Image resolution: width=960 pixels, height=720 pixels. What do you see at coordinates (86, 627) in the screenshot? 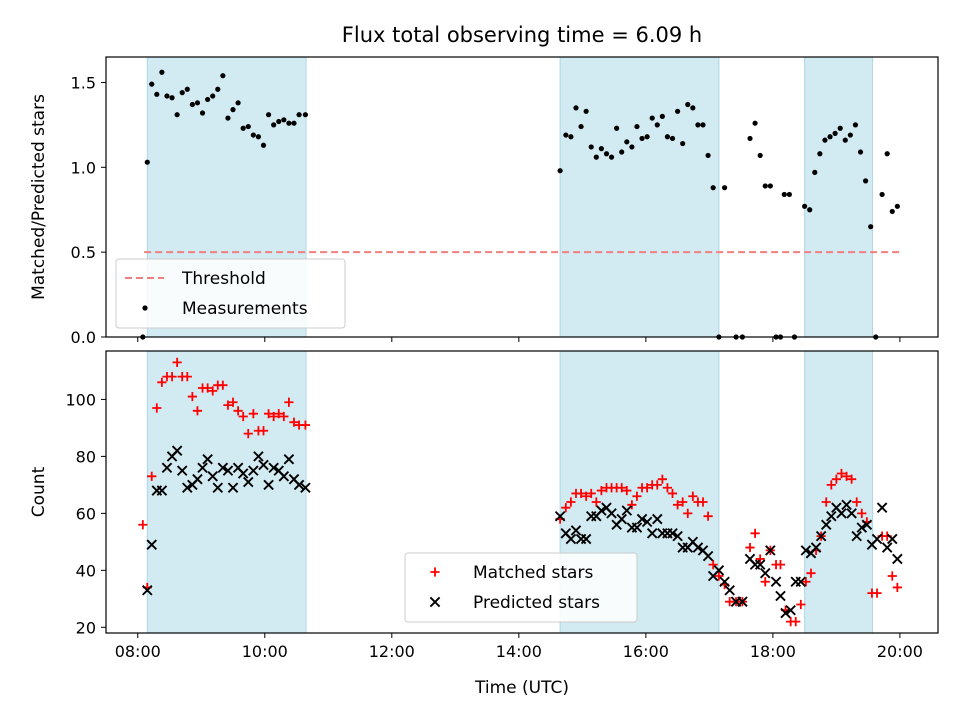
I see `y-tick-label: 20` at bounding box center [86, 627].